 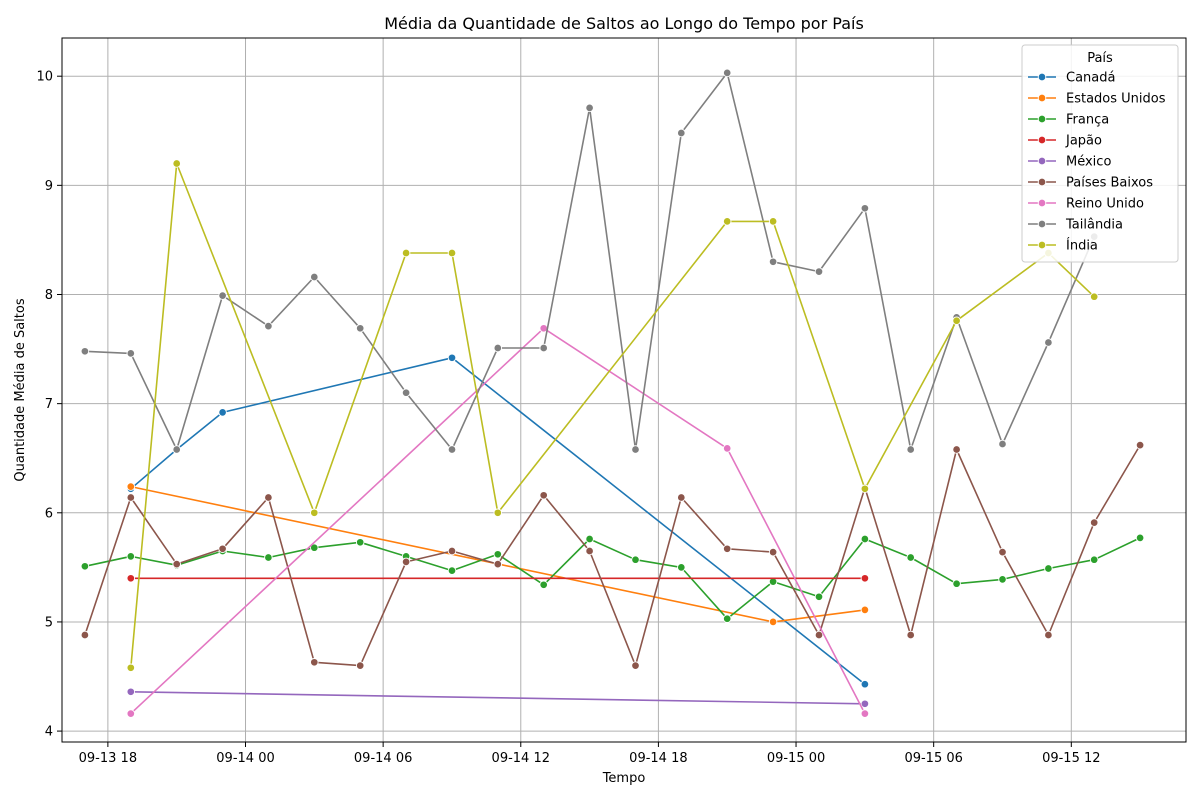 I want to click on y-tick-label: 5, so click(x=49, y=622).